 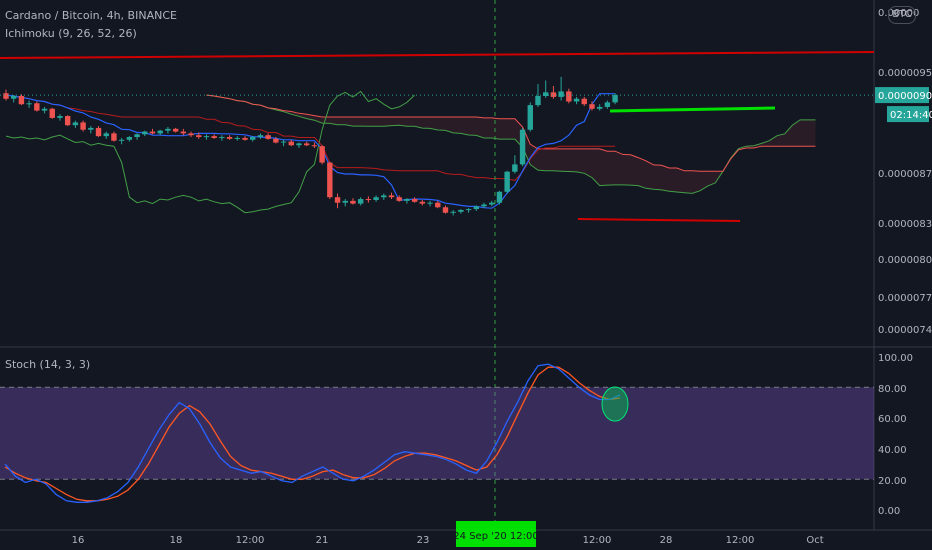 I want to click on leading-span-a, so click(x=511, y=144).